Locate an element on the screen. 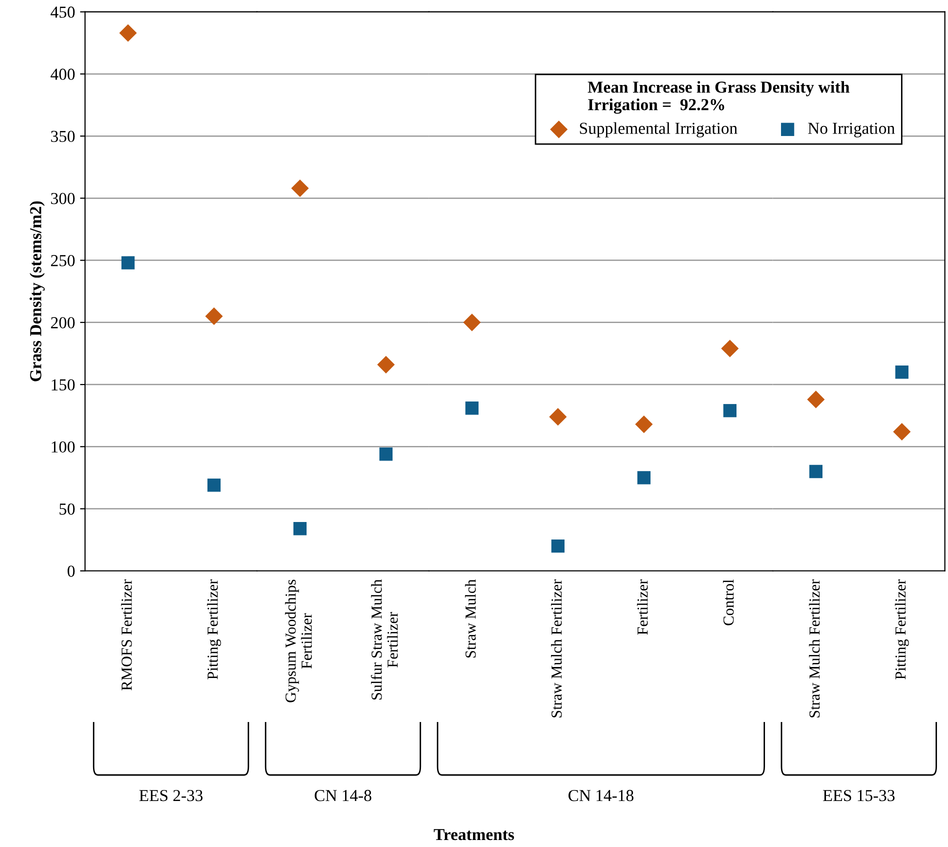 This screenshot has width=948, height=847. x-tick-label: Control is located at coordinates (728, 603).